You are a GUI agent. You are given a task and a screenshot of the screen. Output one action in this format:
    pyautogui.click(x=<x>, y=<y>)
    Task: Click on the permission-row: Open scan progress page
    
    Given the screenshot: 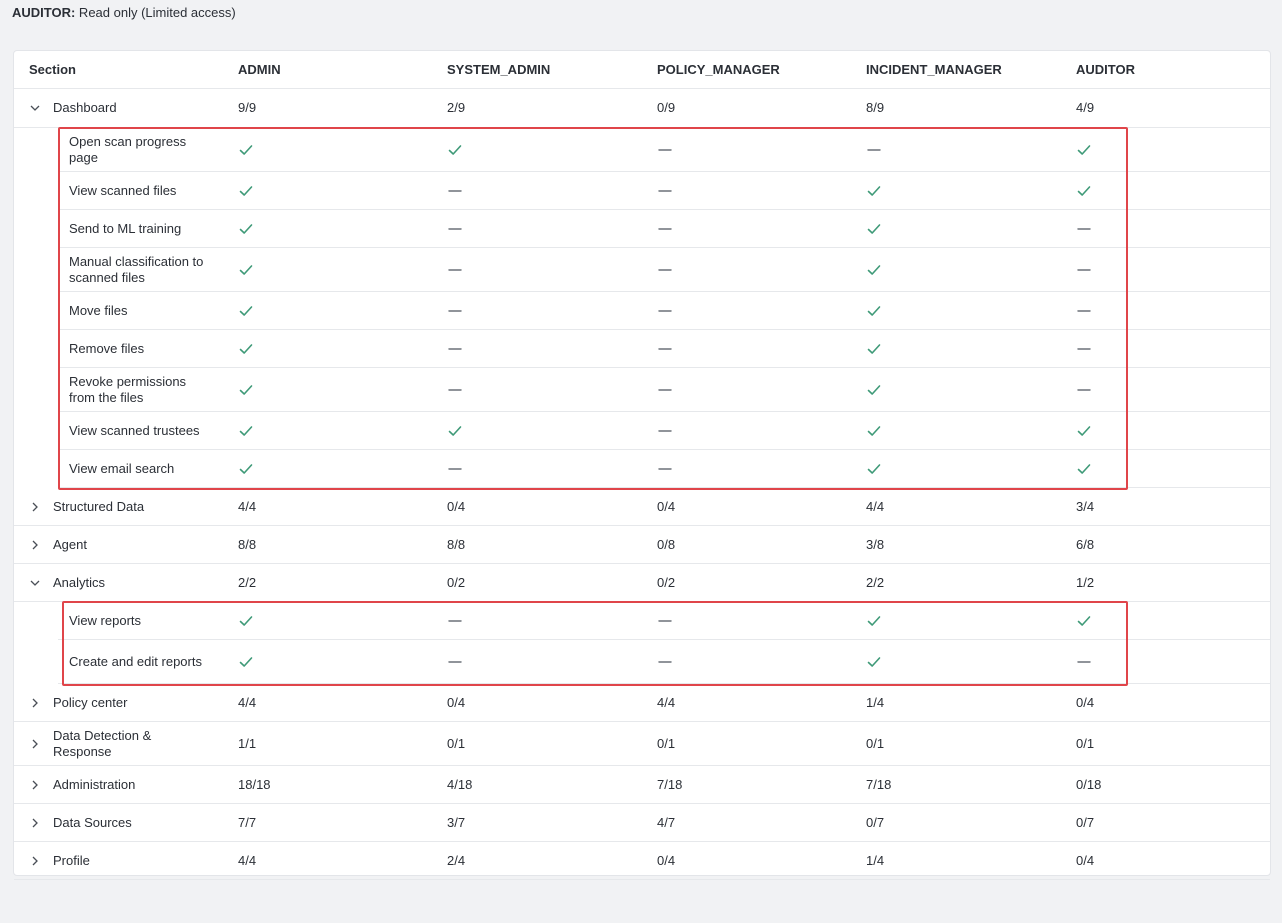 What is the action you would take?
    pyautogui.click(x=664, y=150)
    